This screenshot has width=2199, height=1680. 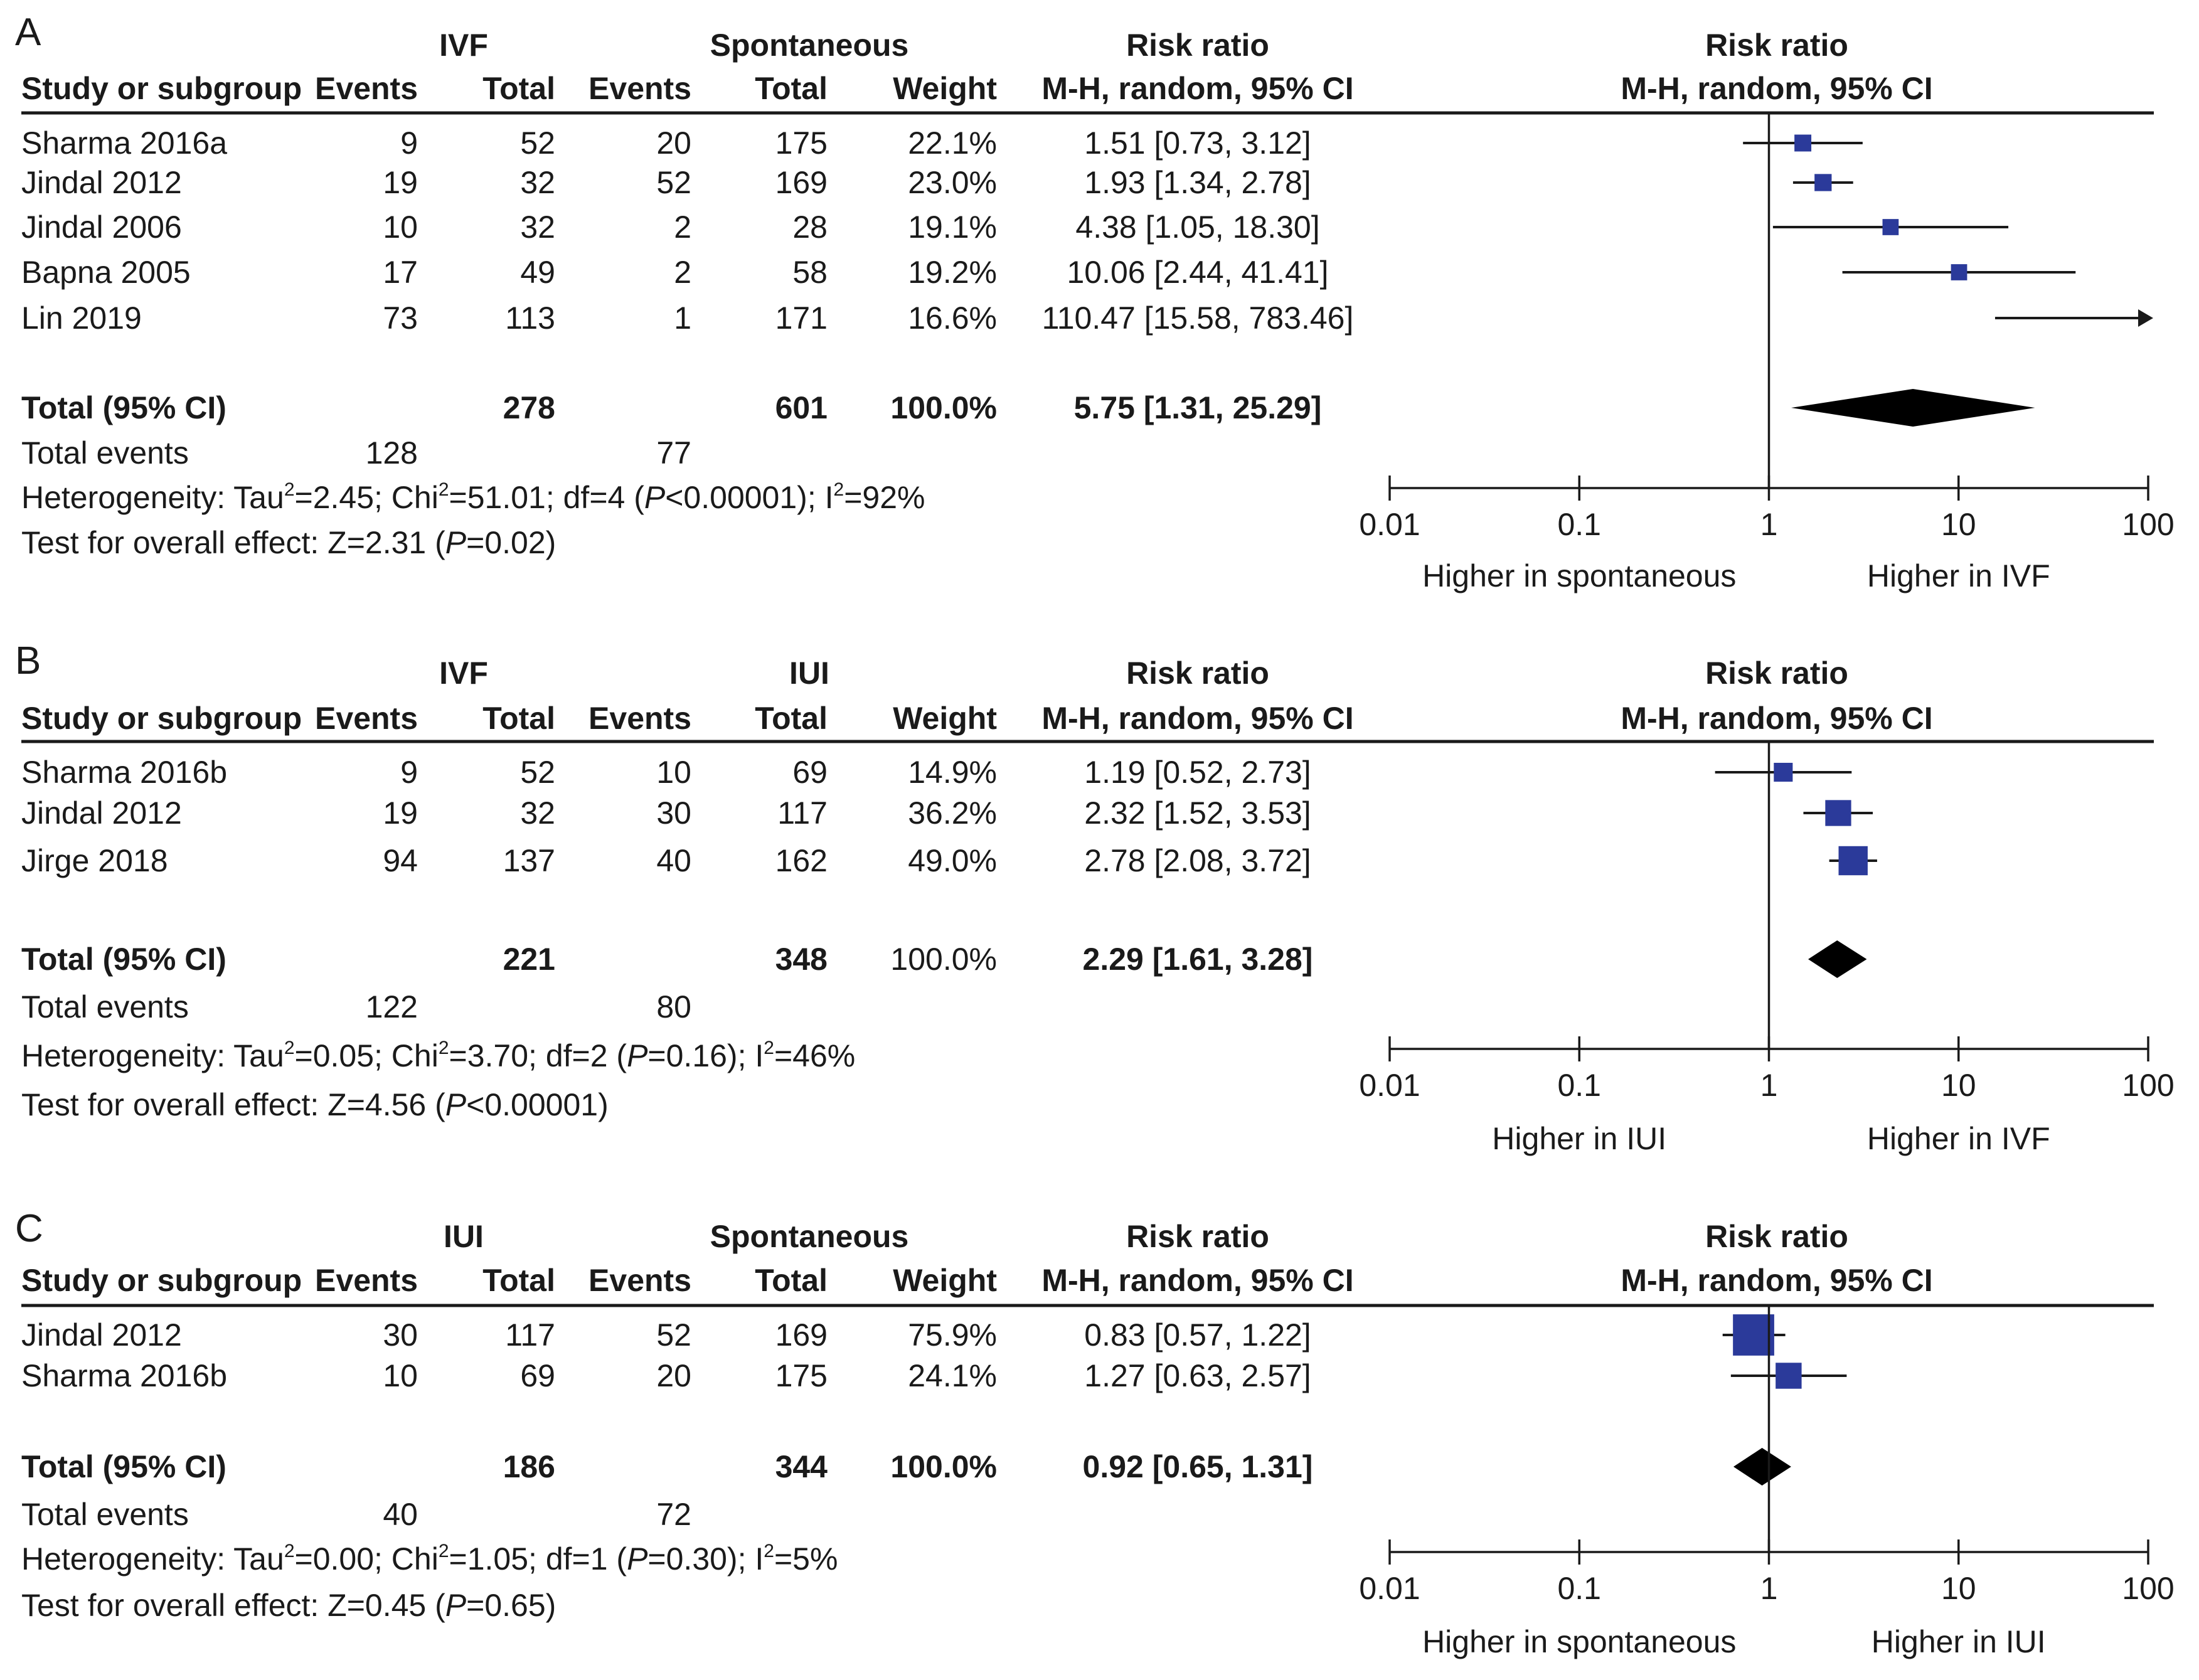 I want to click on events2-cell: 40, so click(x=673, y=860).